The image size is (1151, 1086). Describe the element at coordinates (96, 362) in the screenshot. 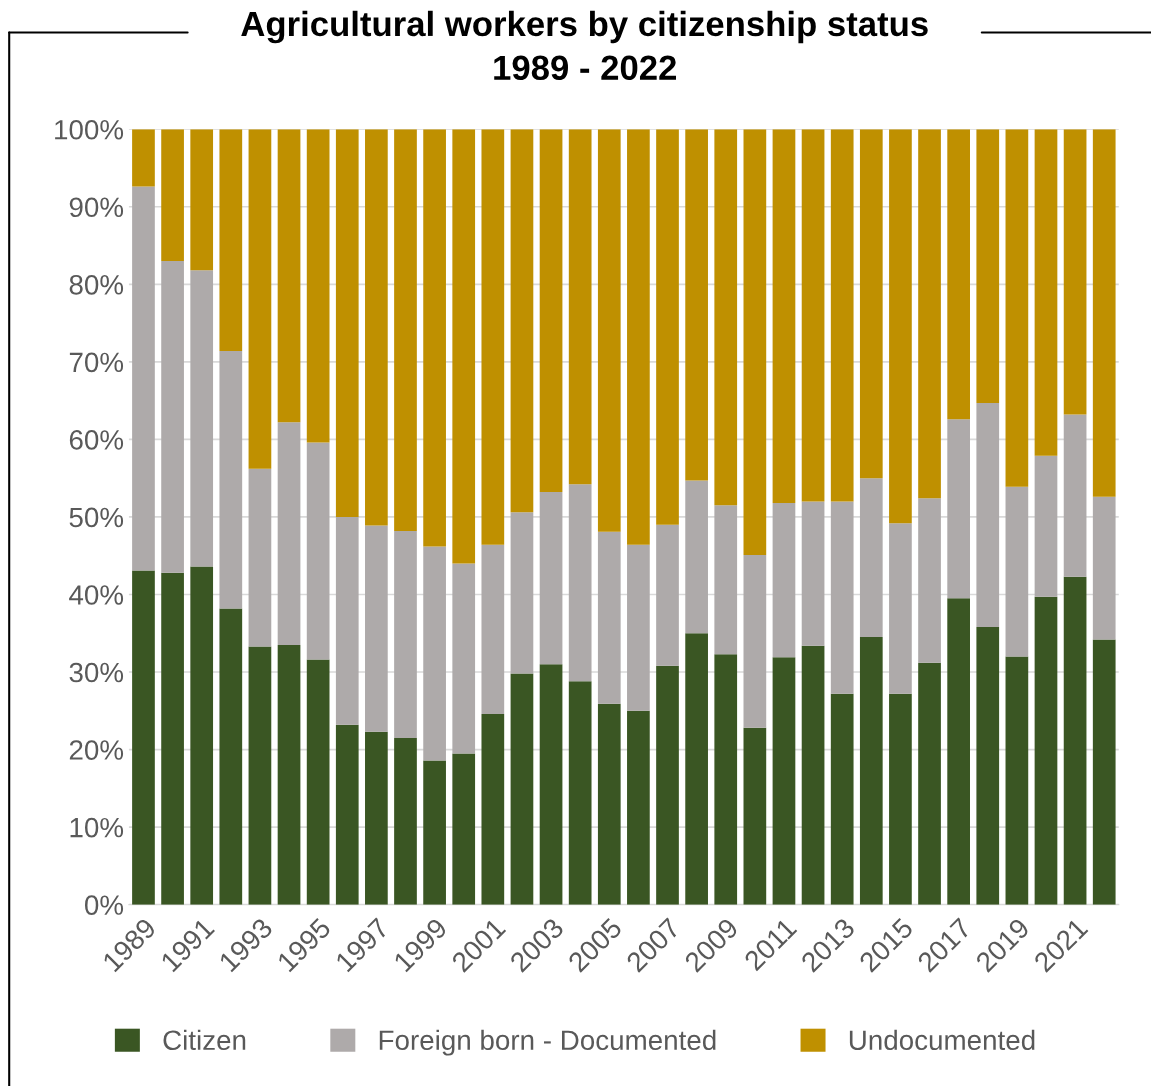

I see `y-tick-label: 70%` at that location.